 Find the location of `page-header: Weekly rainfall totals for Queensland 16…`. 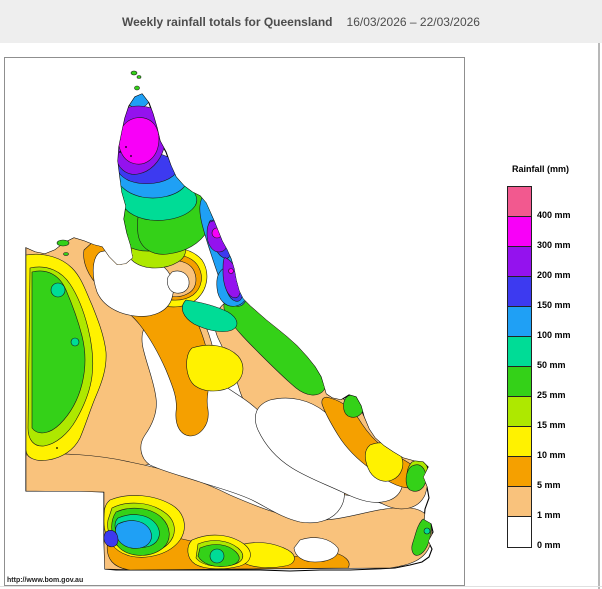

page-header: Weekly rainfall totals for Queensland 16… is located at coordinates (301, 21).